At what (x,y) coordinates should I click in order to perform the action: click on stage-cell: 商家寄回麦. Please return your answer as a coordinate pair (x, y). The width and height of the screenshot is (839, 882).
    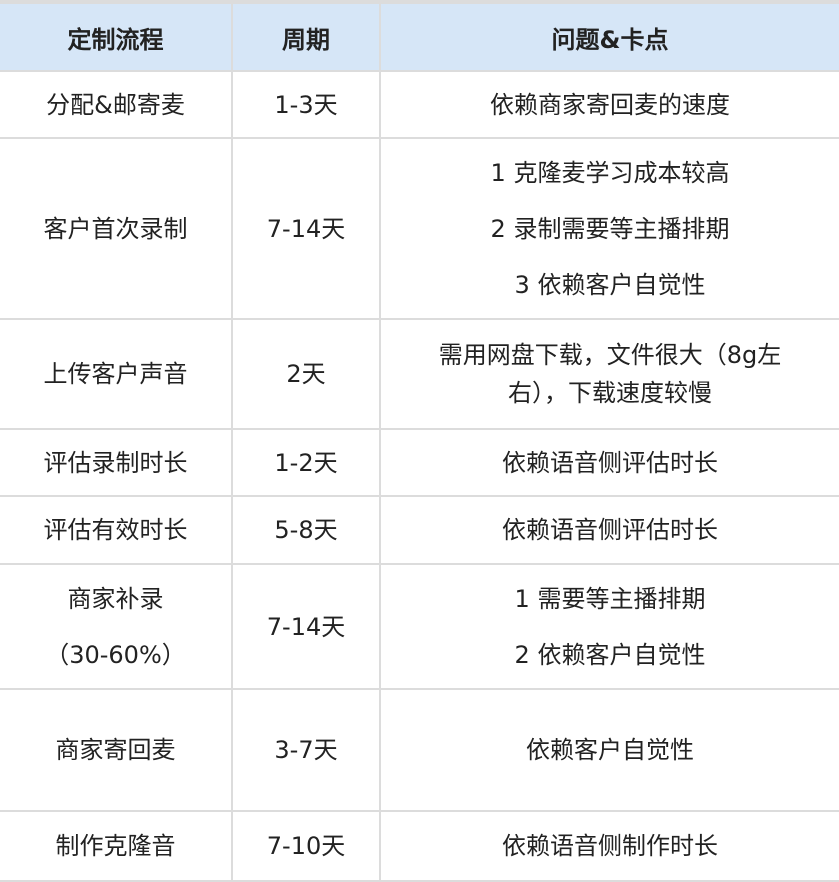
    Looking at the image, I should click on (116, 750).